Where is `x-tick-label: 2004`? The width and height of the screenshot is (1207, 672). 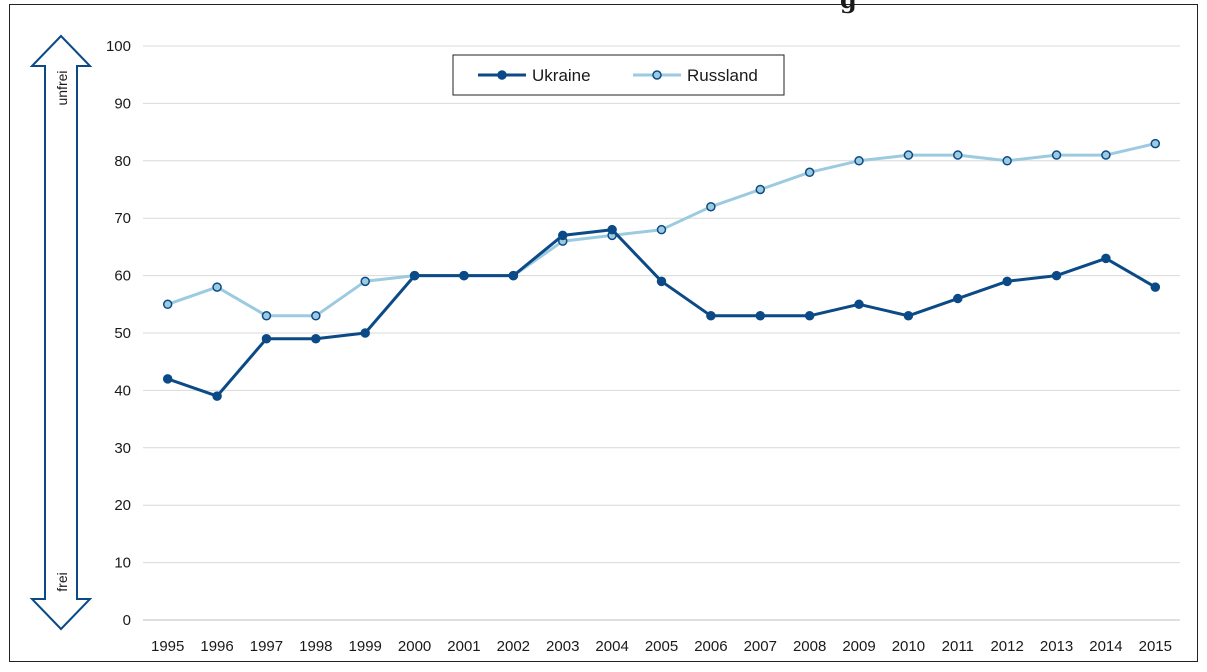 x-tick-label: 2004 is located at coordinates (611, 646).